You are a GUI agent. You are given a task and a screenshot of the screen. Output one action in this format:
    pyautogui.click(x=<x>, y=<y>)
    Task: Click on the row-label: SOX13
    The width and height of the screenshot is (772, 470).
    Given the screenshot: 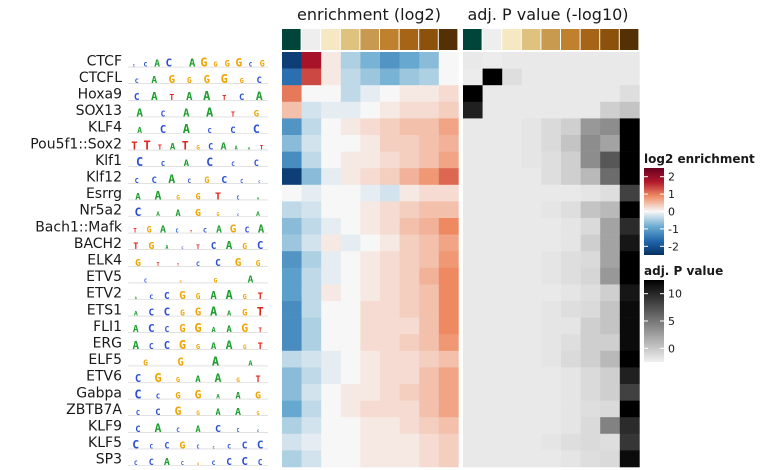 What is the action you would take?
    pyautogui.click(x=99, y=111)
    